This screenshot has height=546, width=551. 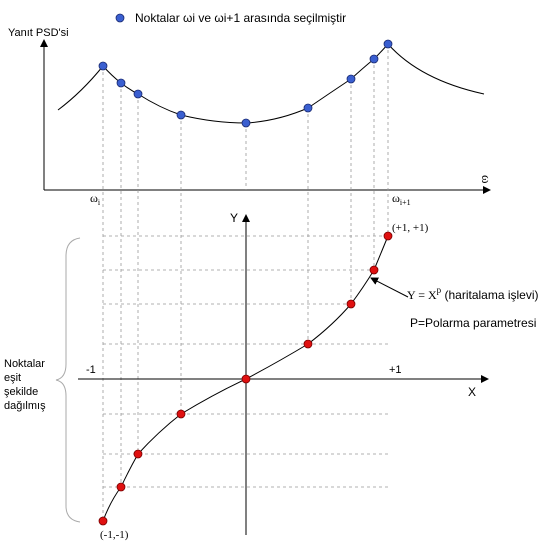 What do you see at coordinates (25, 406) in the screenshot?
I see `left-note-line: dağılmış` at bounding box center [25, 406].